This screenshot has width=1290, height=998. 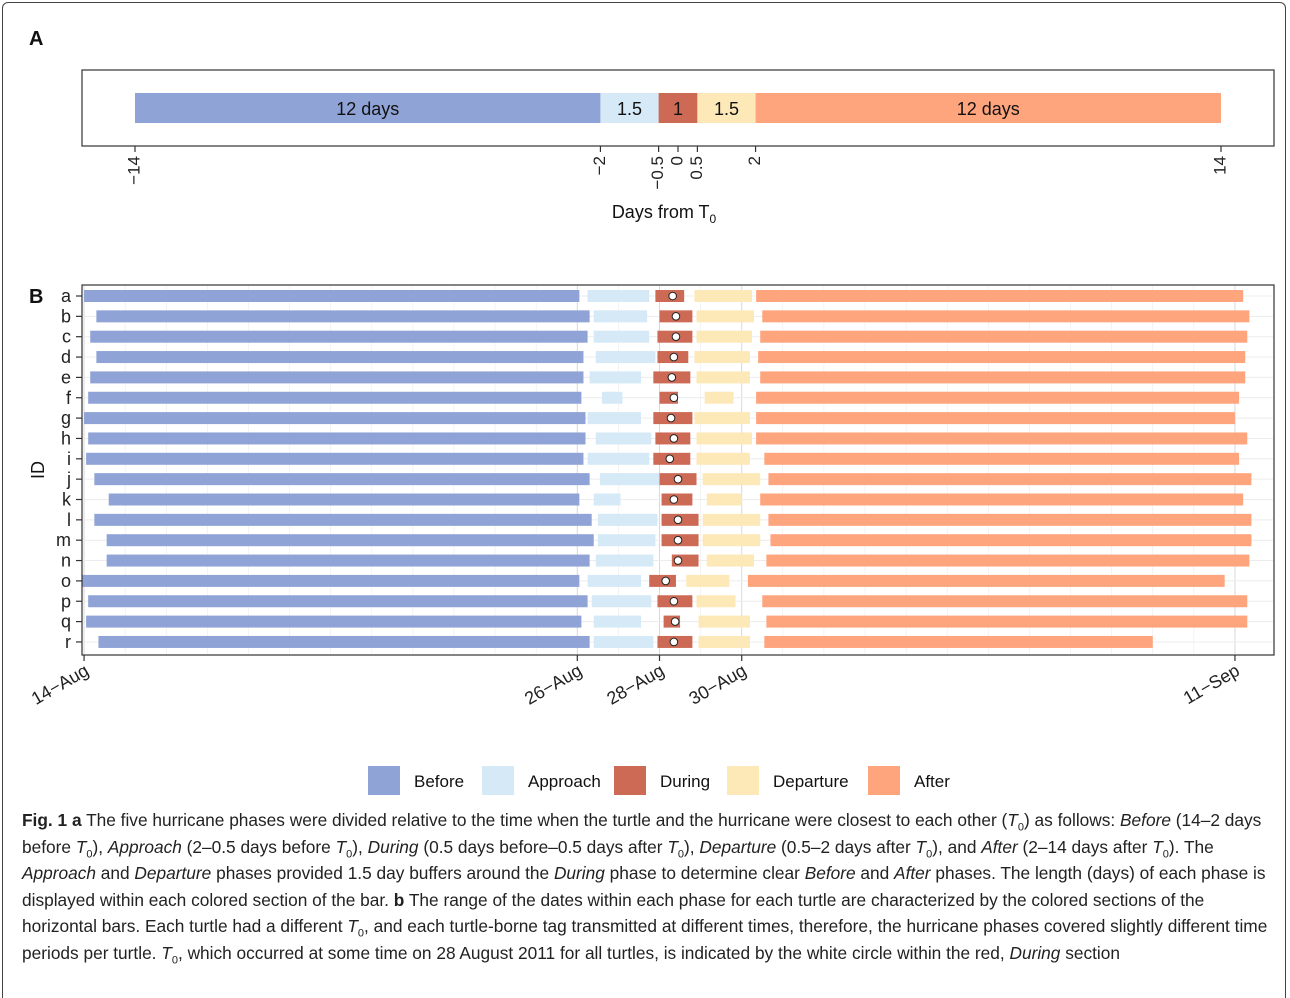 What do you see at coordinates (672, 377) in the screenshot?
I see `chart-b-t0-point-e` at bounding box center [672, 377].